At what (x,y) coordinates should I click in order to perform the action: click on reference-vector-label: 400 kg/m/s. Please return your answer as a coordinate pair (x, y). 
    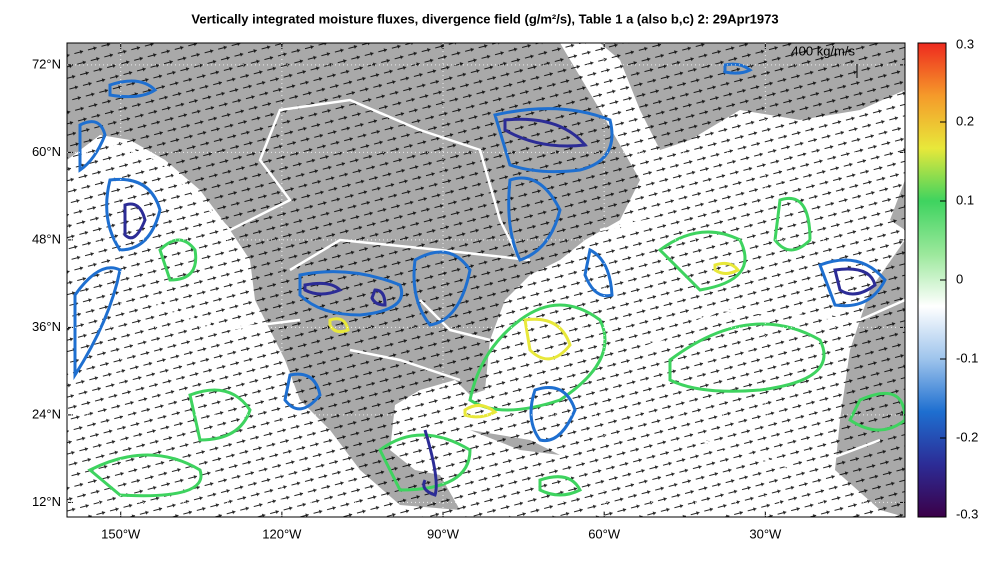
    Looking at the image, I should click on (823, 50).